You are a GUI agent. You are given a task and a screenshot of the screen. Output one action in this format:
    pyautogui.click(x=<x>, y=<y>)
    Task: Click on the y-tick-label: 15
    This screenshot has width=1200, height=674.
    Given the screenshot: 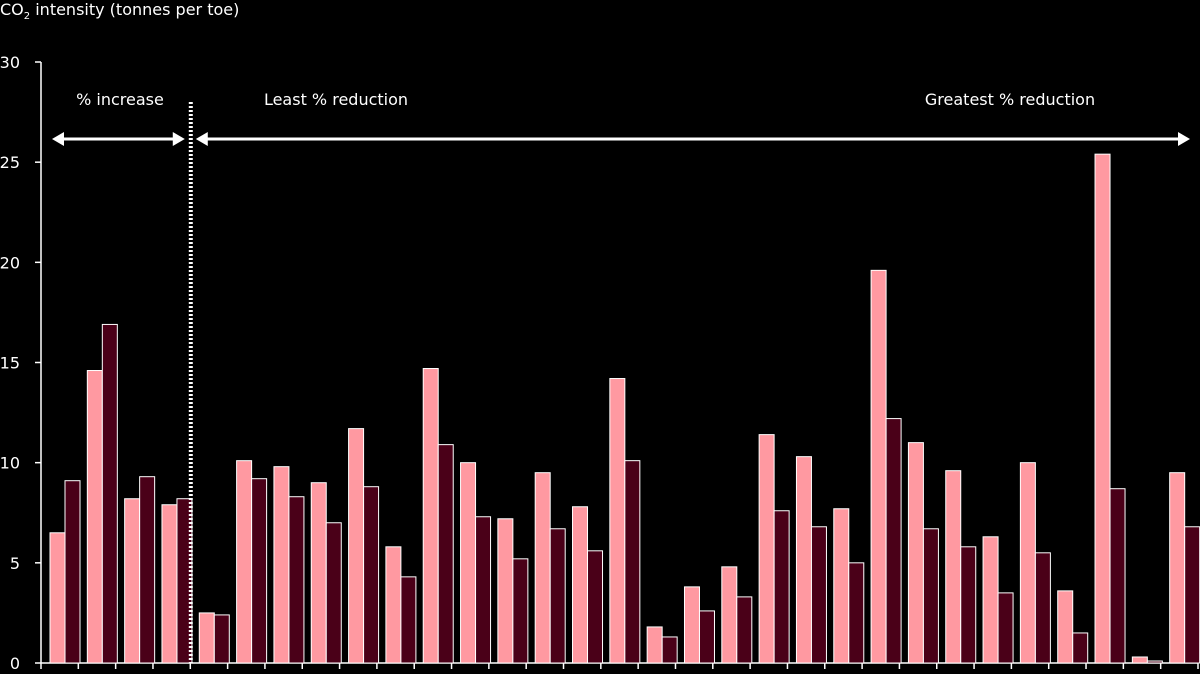 What is the action you would take?
    pyautogui.click(x=10, y=363)
    